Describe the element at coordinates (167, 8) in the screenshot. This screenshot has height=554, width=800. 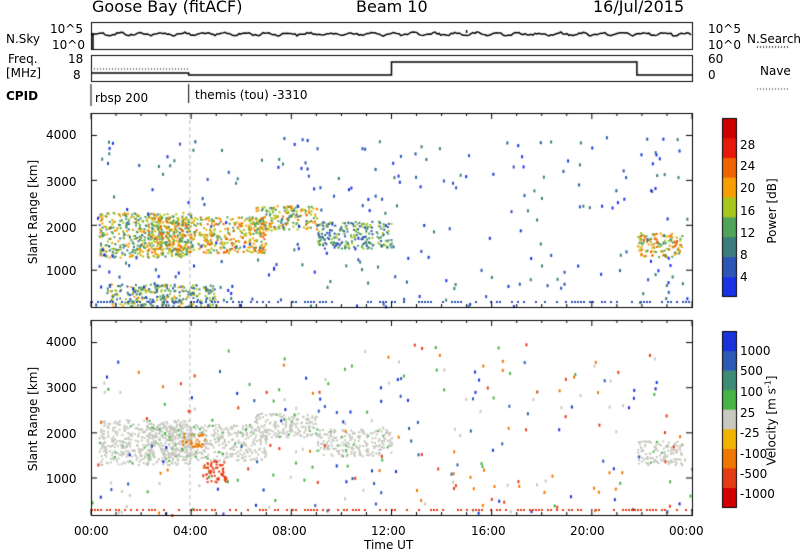
I see `station-title: Goose Bay (fitACF)` at that location.